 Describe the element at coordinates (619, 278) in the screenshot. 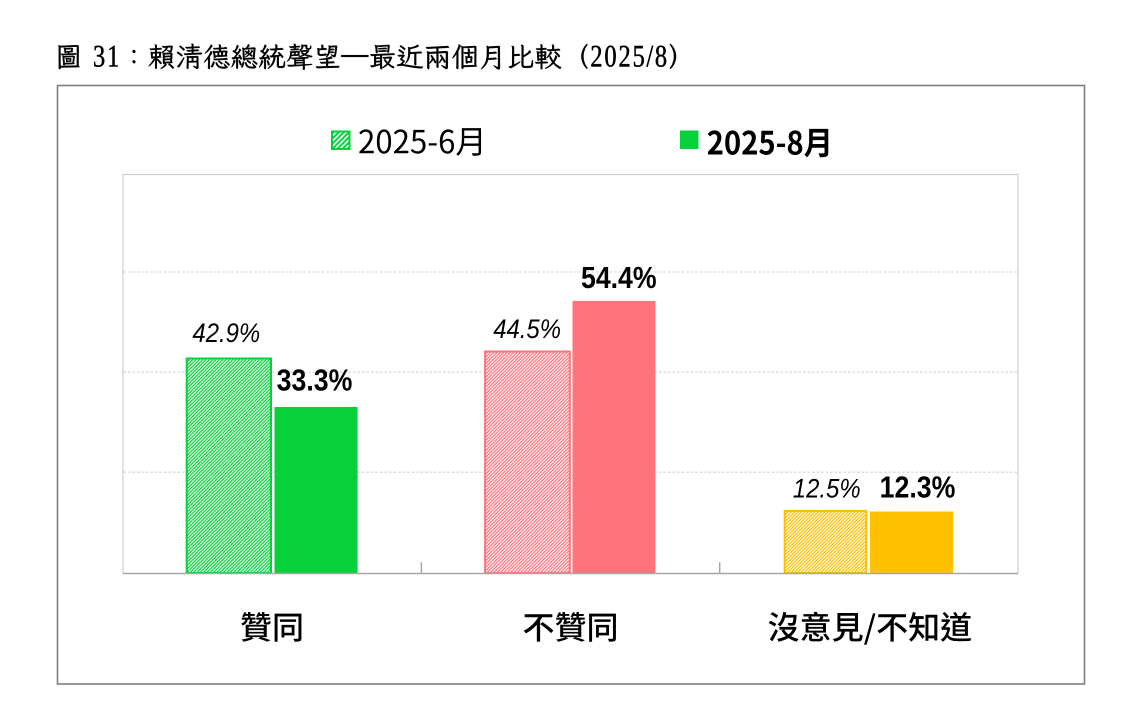

I see `svg-text: 54.4%` at that location.